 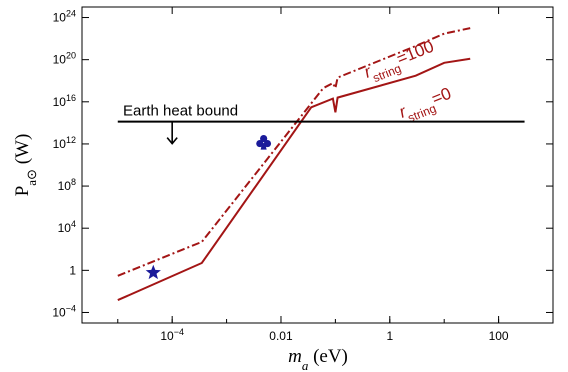 What do you see at coordinates (25, 165) in the screenshot?
I see `y-axis-label: Pa⊙ (W)` at bounding box center [25, 165].